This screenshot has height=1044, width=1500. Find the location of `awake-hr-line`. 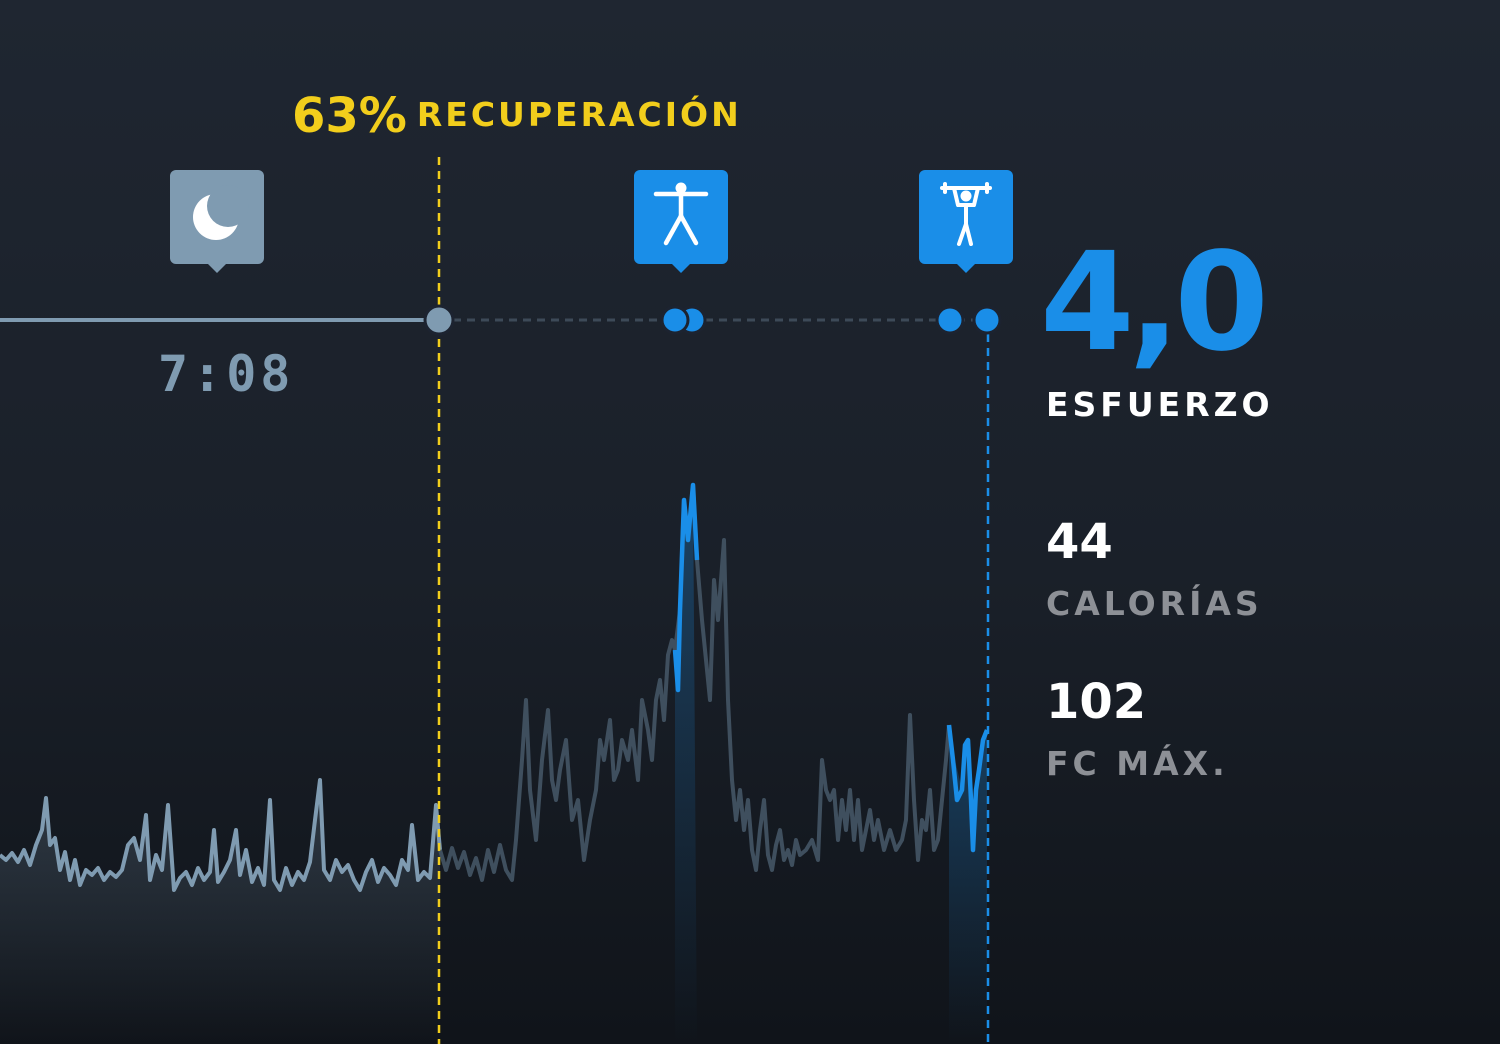

awake-hr-line is located at coordinates (694, 682).